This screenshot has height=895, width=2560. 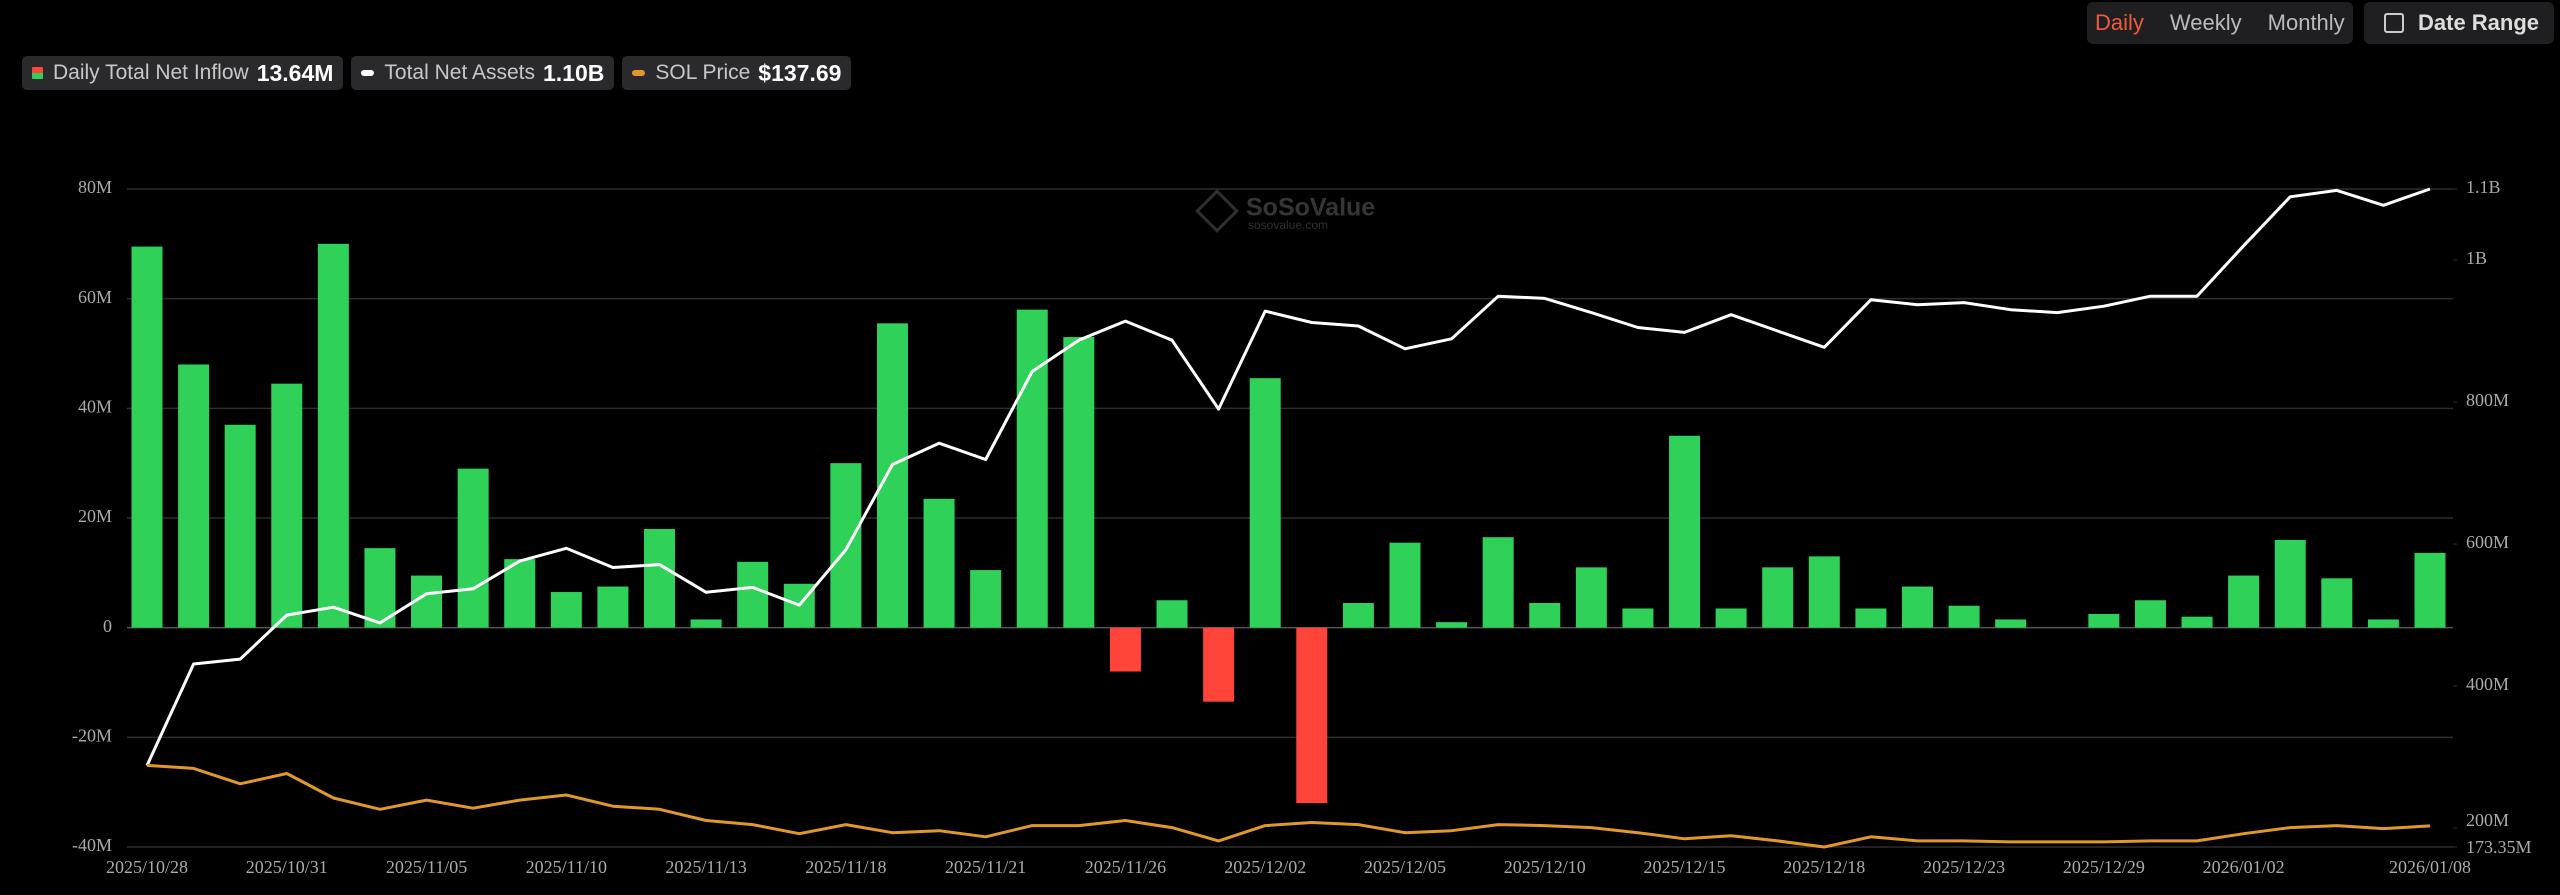 I want to click on period-button: Weekly, so click(x=2205, y=22).